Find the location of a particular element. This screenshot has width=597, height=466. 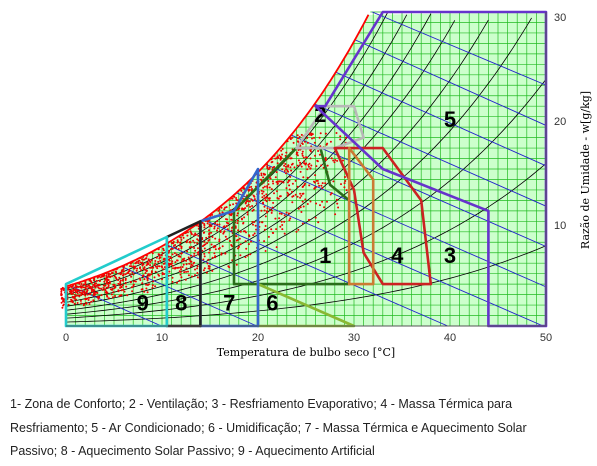

zone-3-label: 3 is located at coordinates (450, 255).